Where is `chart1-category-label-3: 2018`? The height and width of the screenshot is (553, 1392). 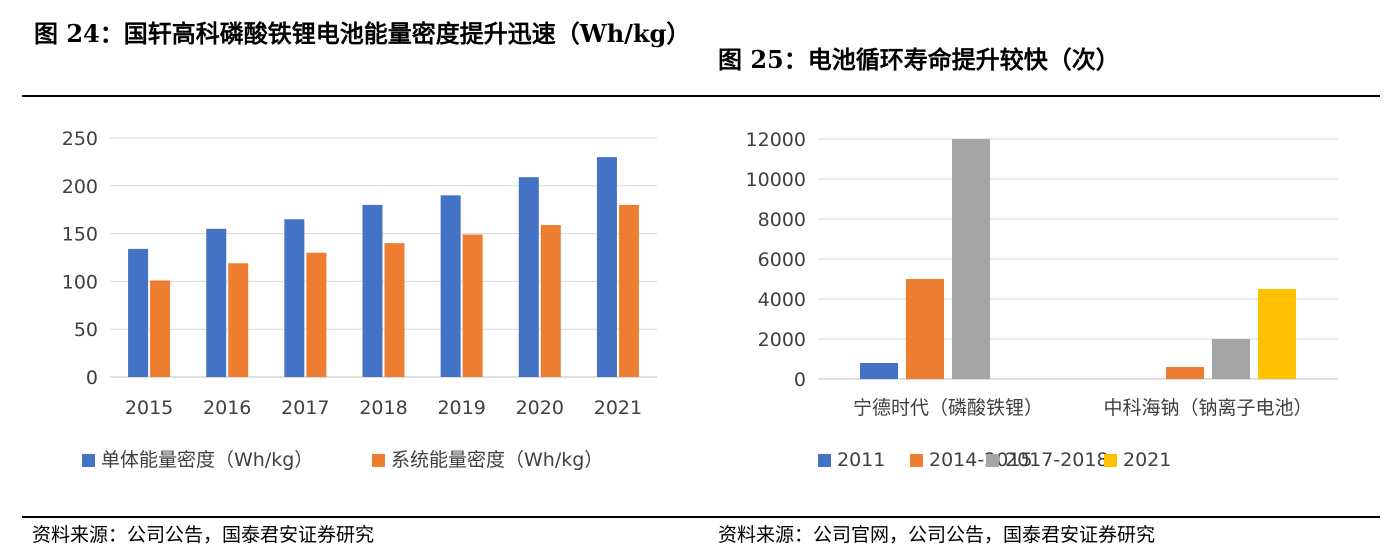
chart1-category-label-3: 2018 is located at coordinates (383, 408).